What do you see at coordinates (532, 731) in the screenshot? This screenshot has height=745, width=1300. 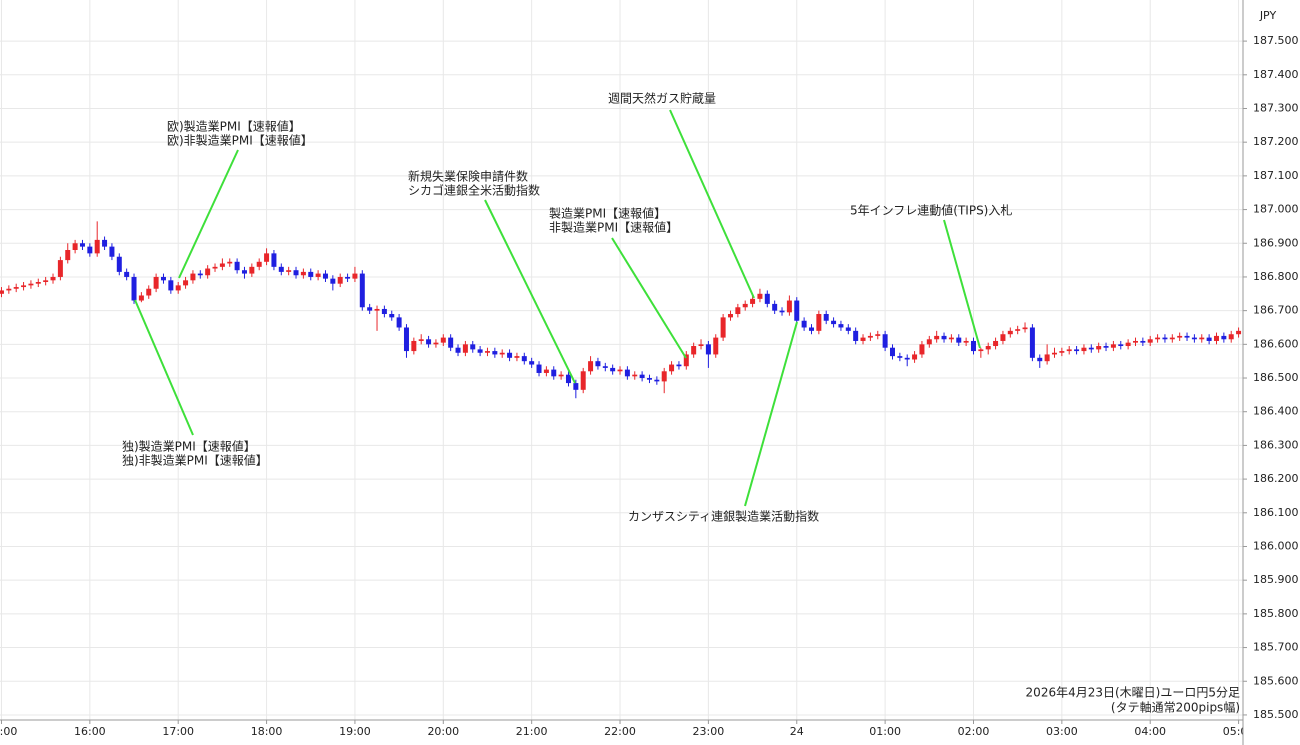 I see `x-tick-label: 21:00` at bounding box center [532, 731].